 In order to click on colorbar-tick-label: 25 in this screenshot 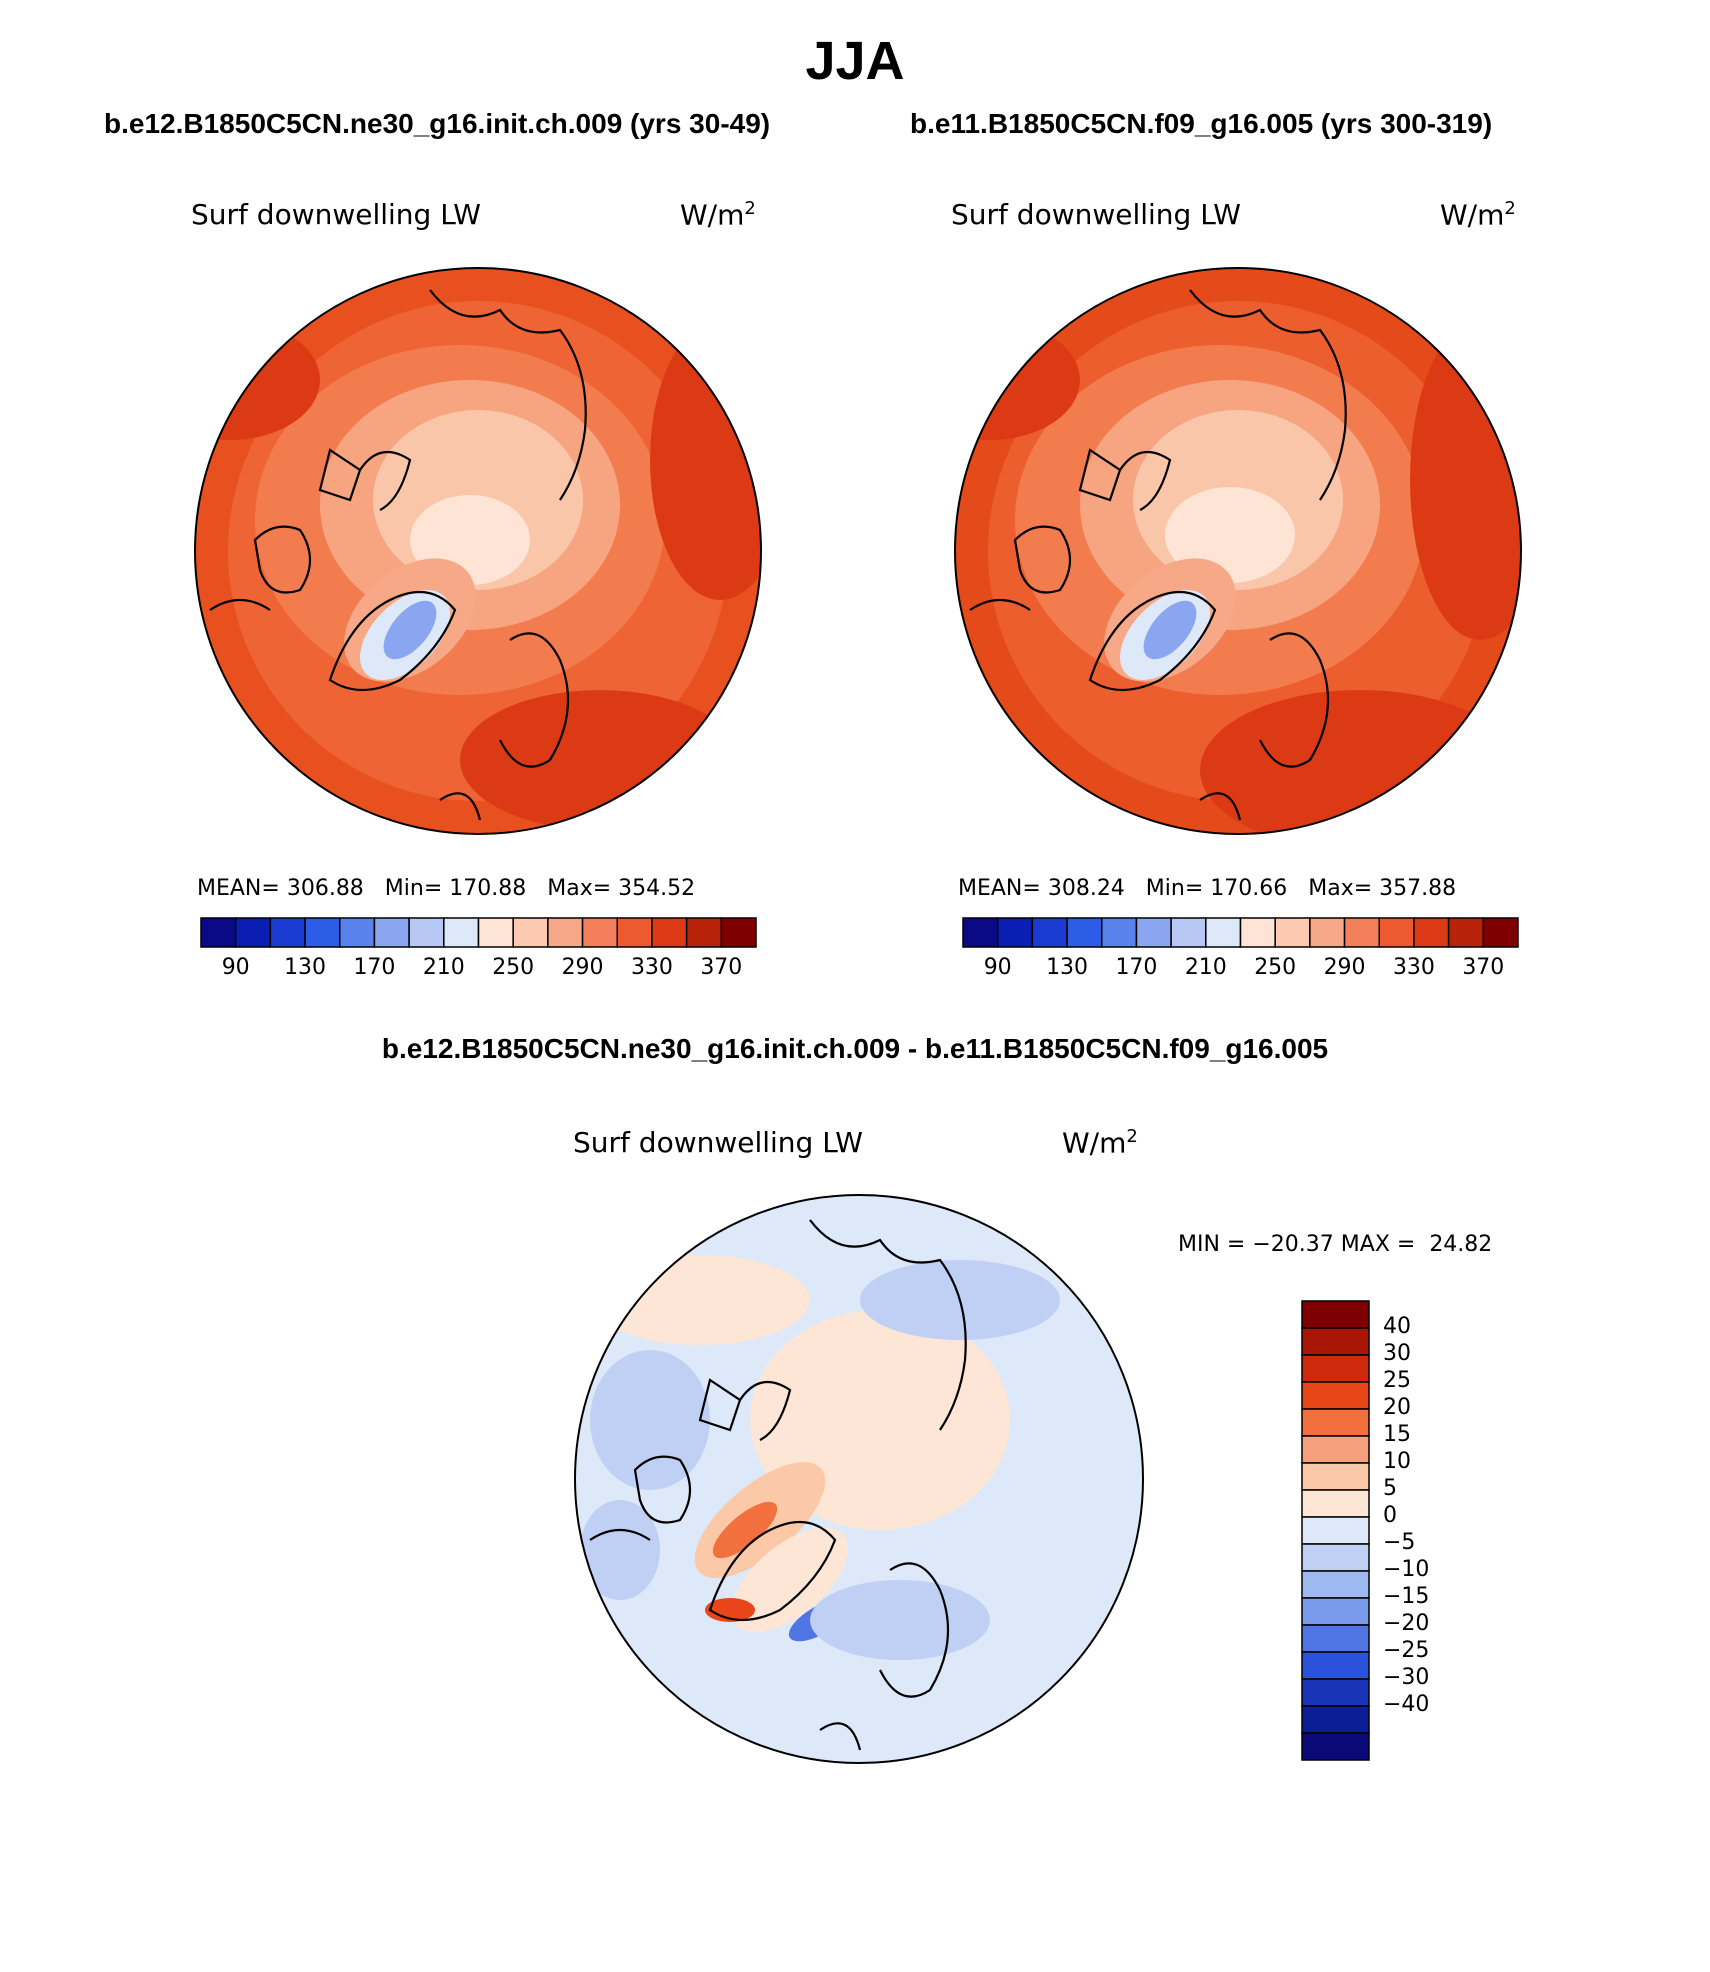, I will do `click(1397, 1380)`.